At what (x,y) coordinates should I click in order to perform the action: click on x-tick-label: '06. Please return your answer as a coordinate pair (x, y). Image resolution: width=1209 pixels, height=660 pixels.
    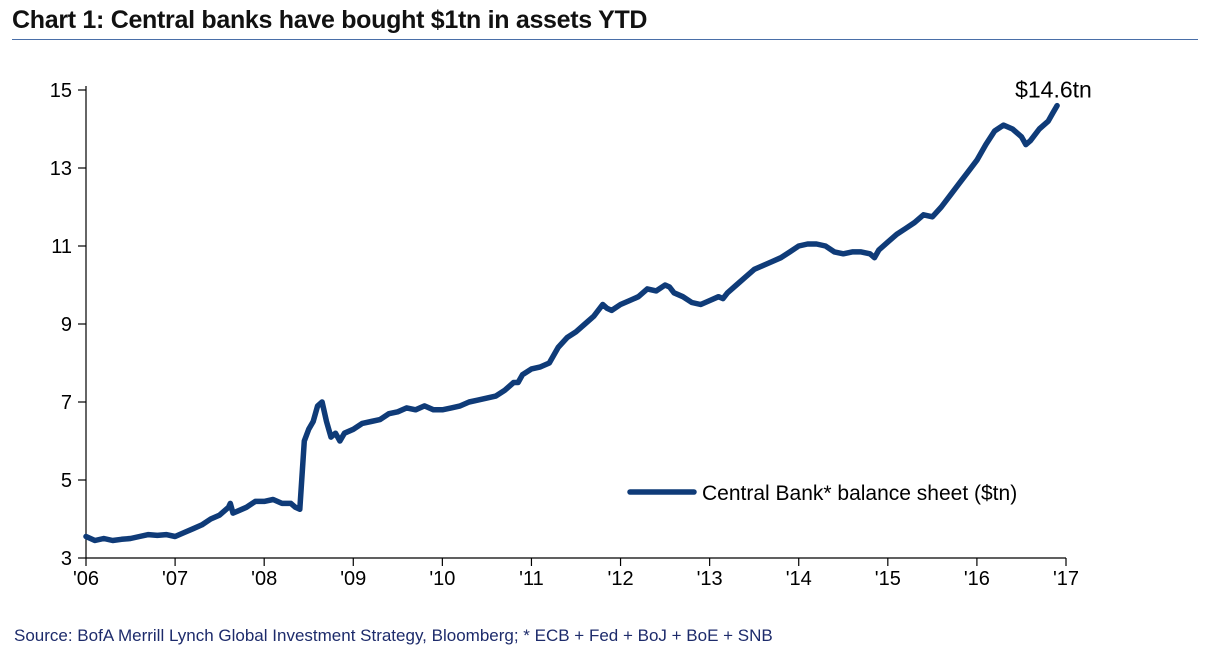
    Looking at the image, I should click on (86, 579).